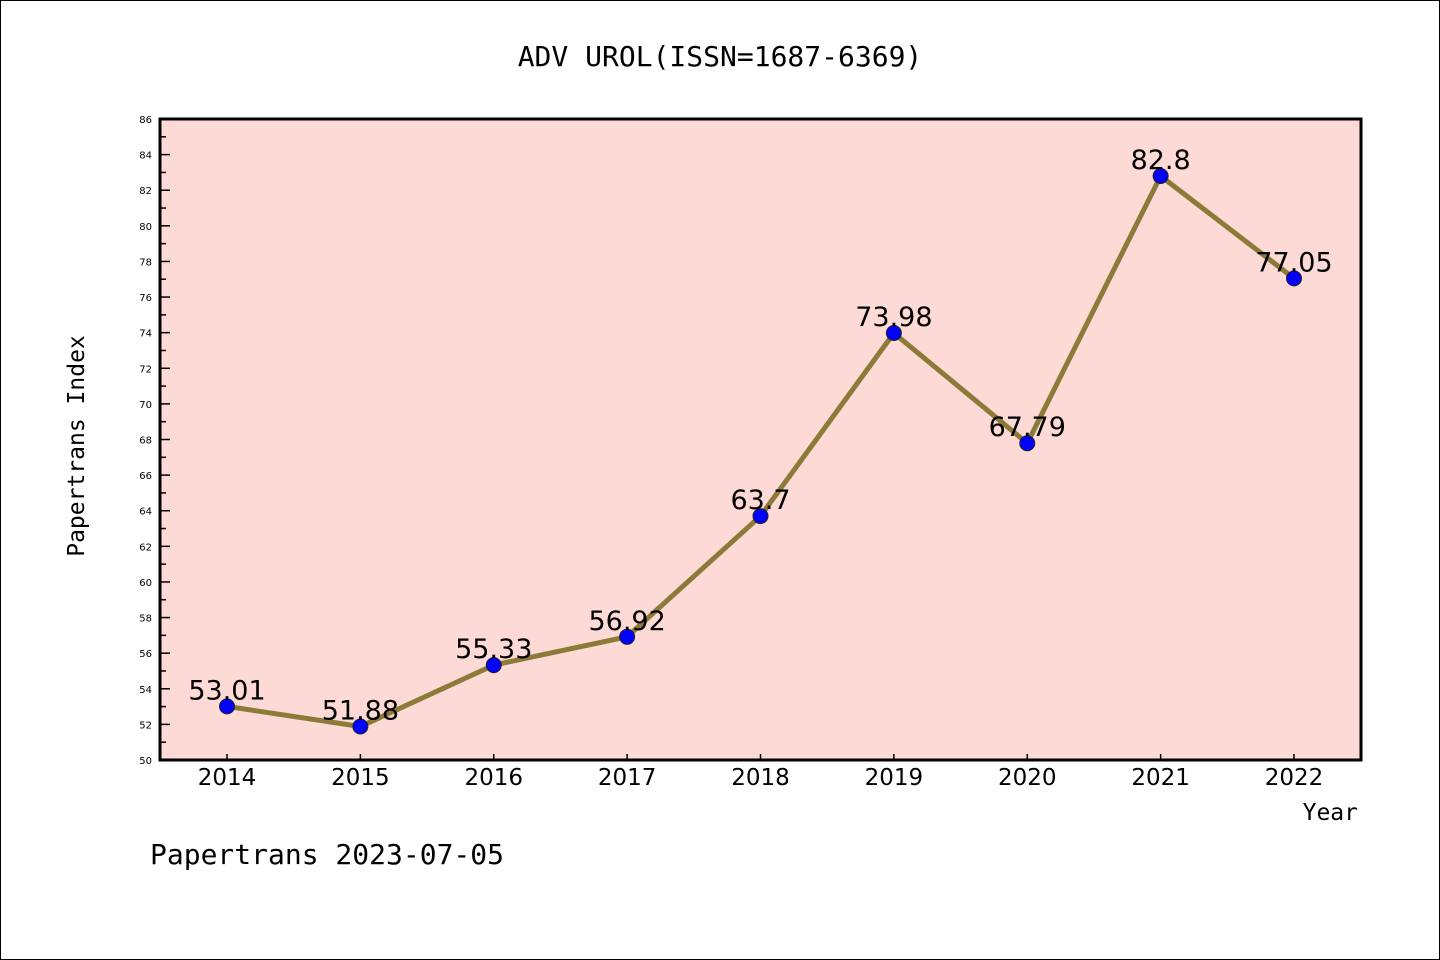  I want to click on x-tick-label: 2021, so click(1160, 778).